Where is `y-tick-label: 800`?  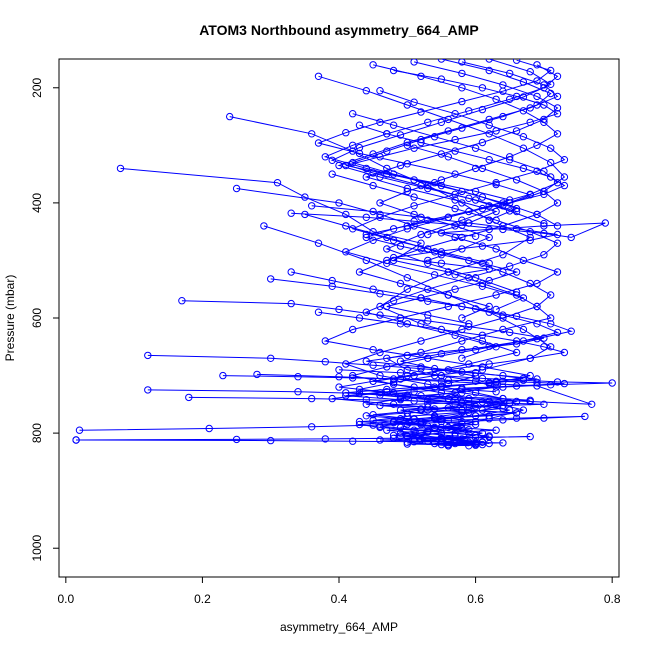
y-tick-label: 800 is located at coordinates (37, 433).